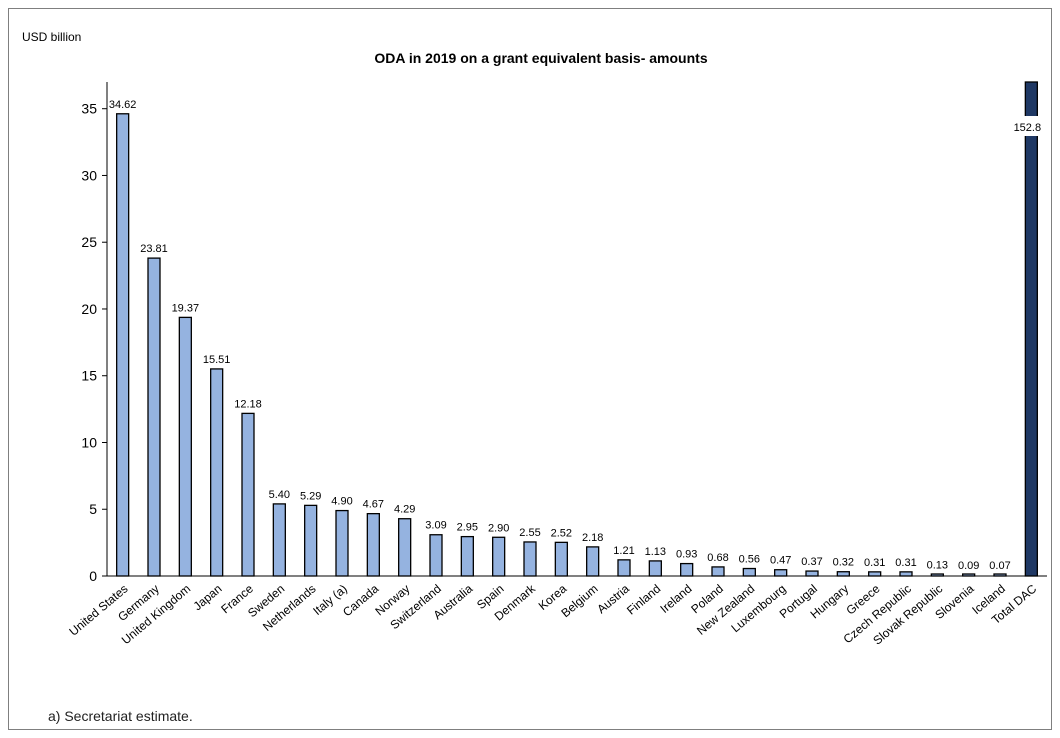 The width and height of the screenshot is (1060, 738). I want to click on y-tick-label: 0, so click(93, 576).